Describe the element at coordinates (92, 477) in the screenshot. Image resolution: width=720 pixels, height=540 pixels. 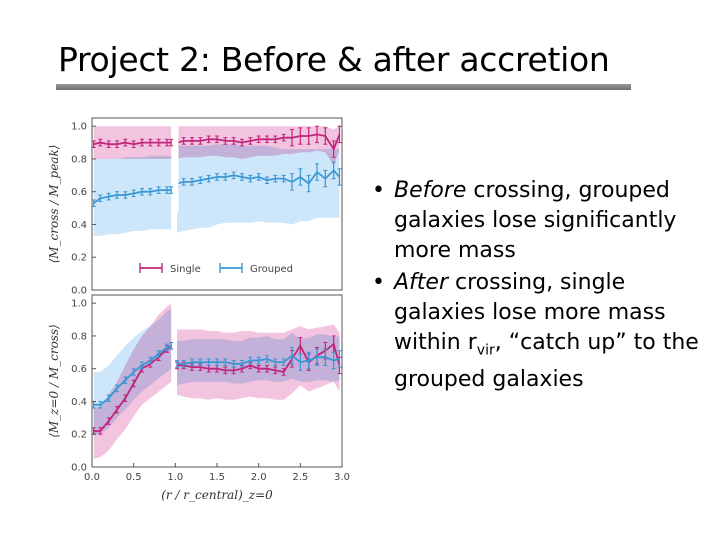
I see `x-tick-label: 0.0` at that location.